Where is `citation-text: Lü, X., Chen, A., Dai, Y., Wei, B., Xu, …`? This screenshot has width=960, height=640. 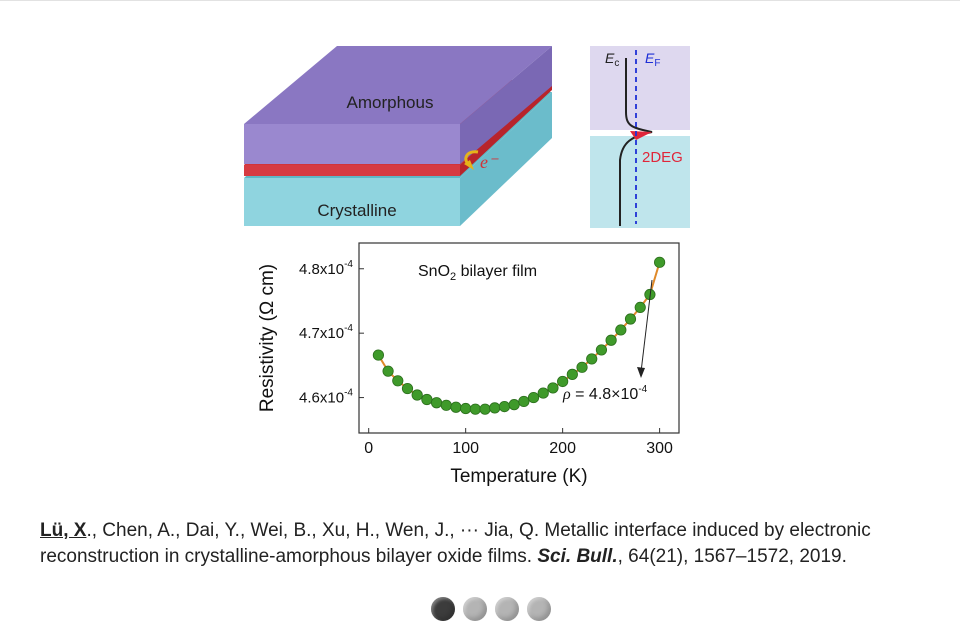 citation-text: Lü, X., Chen, A., Dai, Y., Wei, B., Xu, … is located at coordinates (485, 544).